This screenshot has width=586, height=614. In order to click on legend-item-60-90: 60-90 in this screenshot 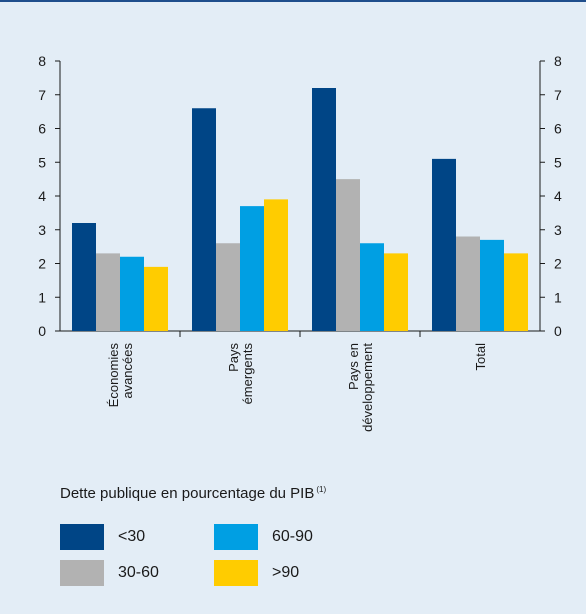, I will do `click(263, 537)`.